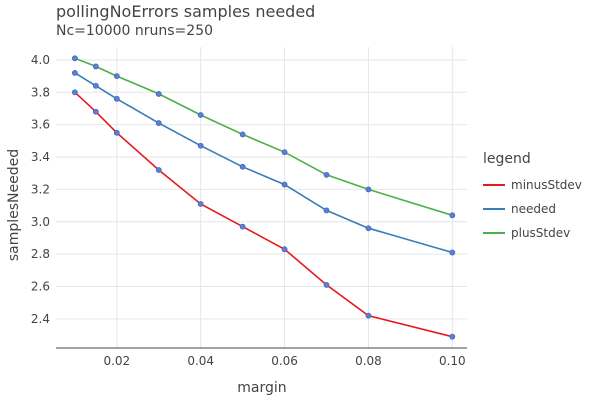 This screenshot has width=600, height=404. What do you see at coordinates (116, 361) in the screenshot?
I see `x-tick-label: 0.02` at bounding box center [116, 361].